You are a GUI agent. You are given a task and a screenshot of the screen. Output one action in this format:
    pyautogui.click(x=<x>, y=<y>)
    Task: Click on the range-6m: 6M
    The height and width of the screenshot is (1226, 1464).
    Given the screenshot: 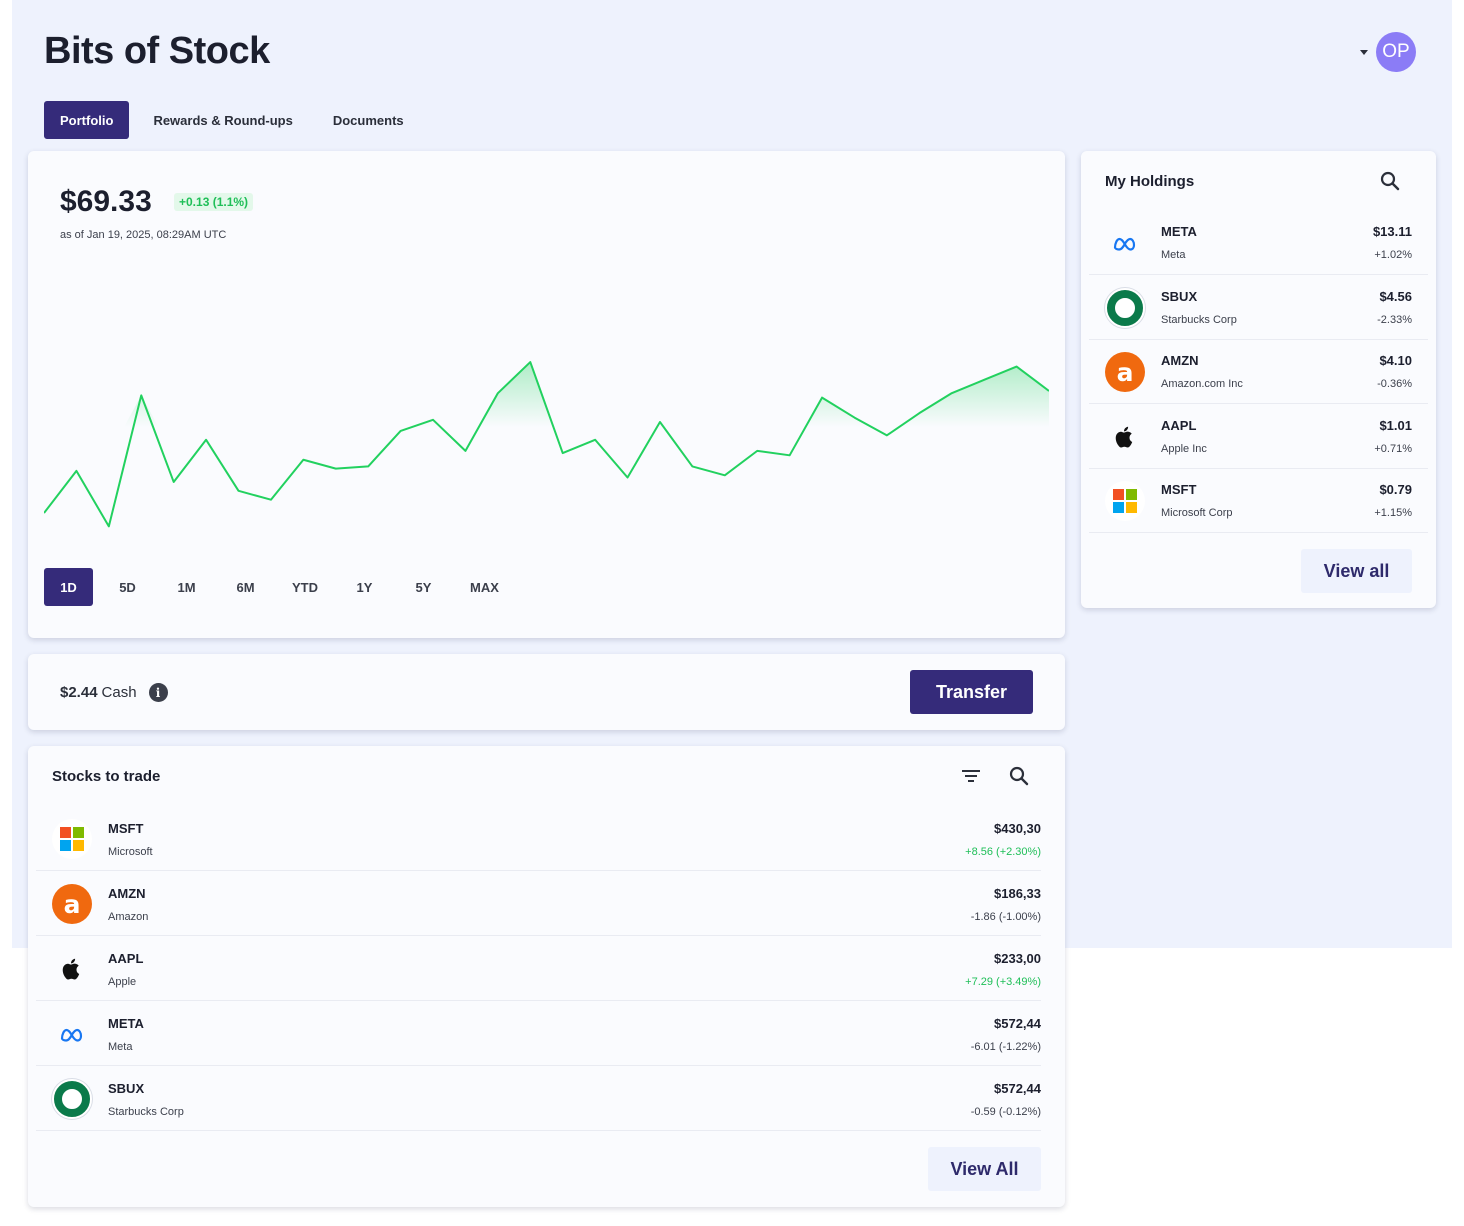 What is the action you would take?
    pyautogui.click(x=245, y=587)
    